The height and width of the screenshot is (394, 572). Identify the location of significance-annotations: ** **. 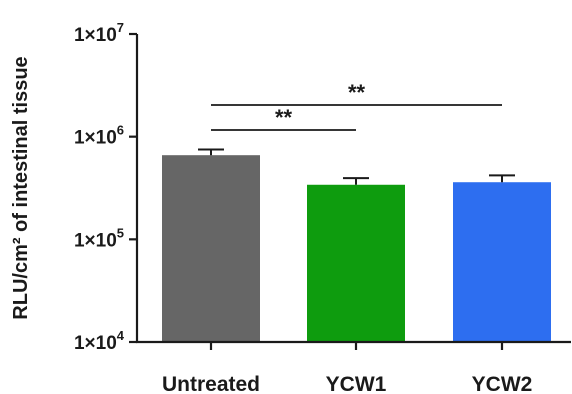
(356, 105).